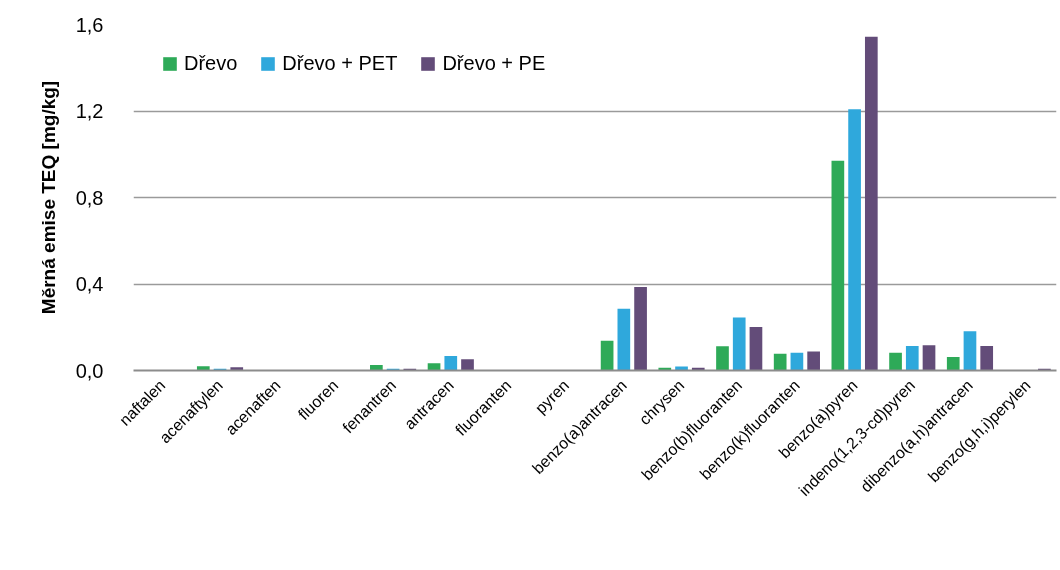 This screenshot has height=570, width=1060. Describe the element at coordinates (89, 111) in the screenshot. I see `y-tick-label: 1,2` at that location.